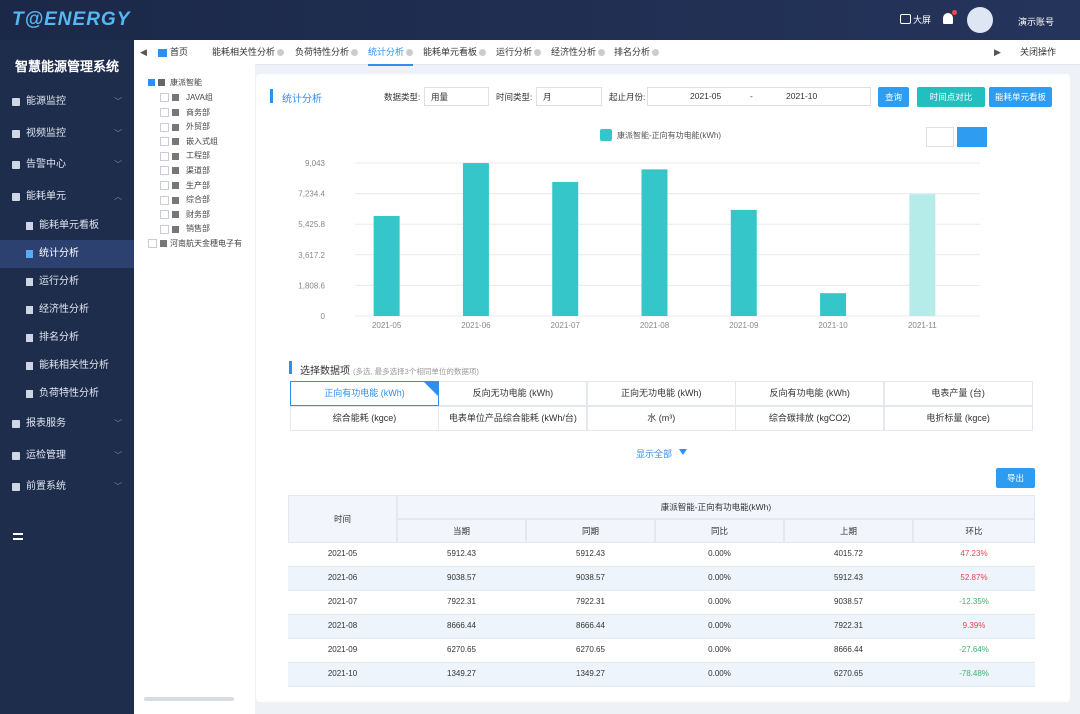 The width and height of the screenshot is (1080, 714). I want to click on data-item: 水 (m³), so click(661, 418).